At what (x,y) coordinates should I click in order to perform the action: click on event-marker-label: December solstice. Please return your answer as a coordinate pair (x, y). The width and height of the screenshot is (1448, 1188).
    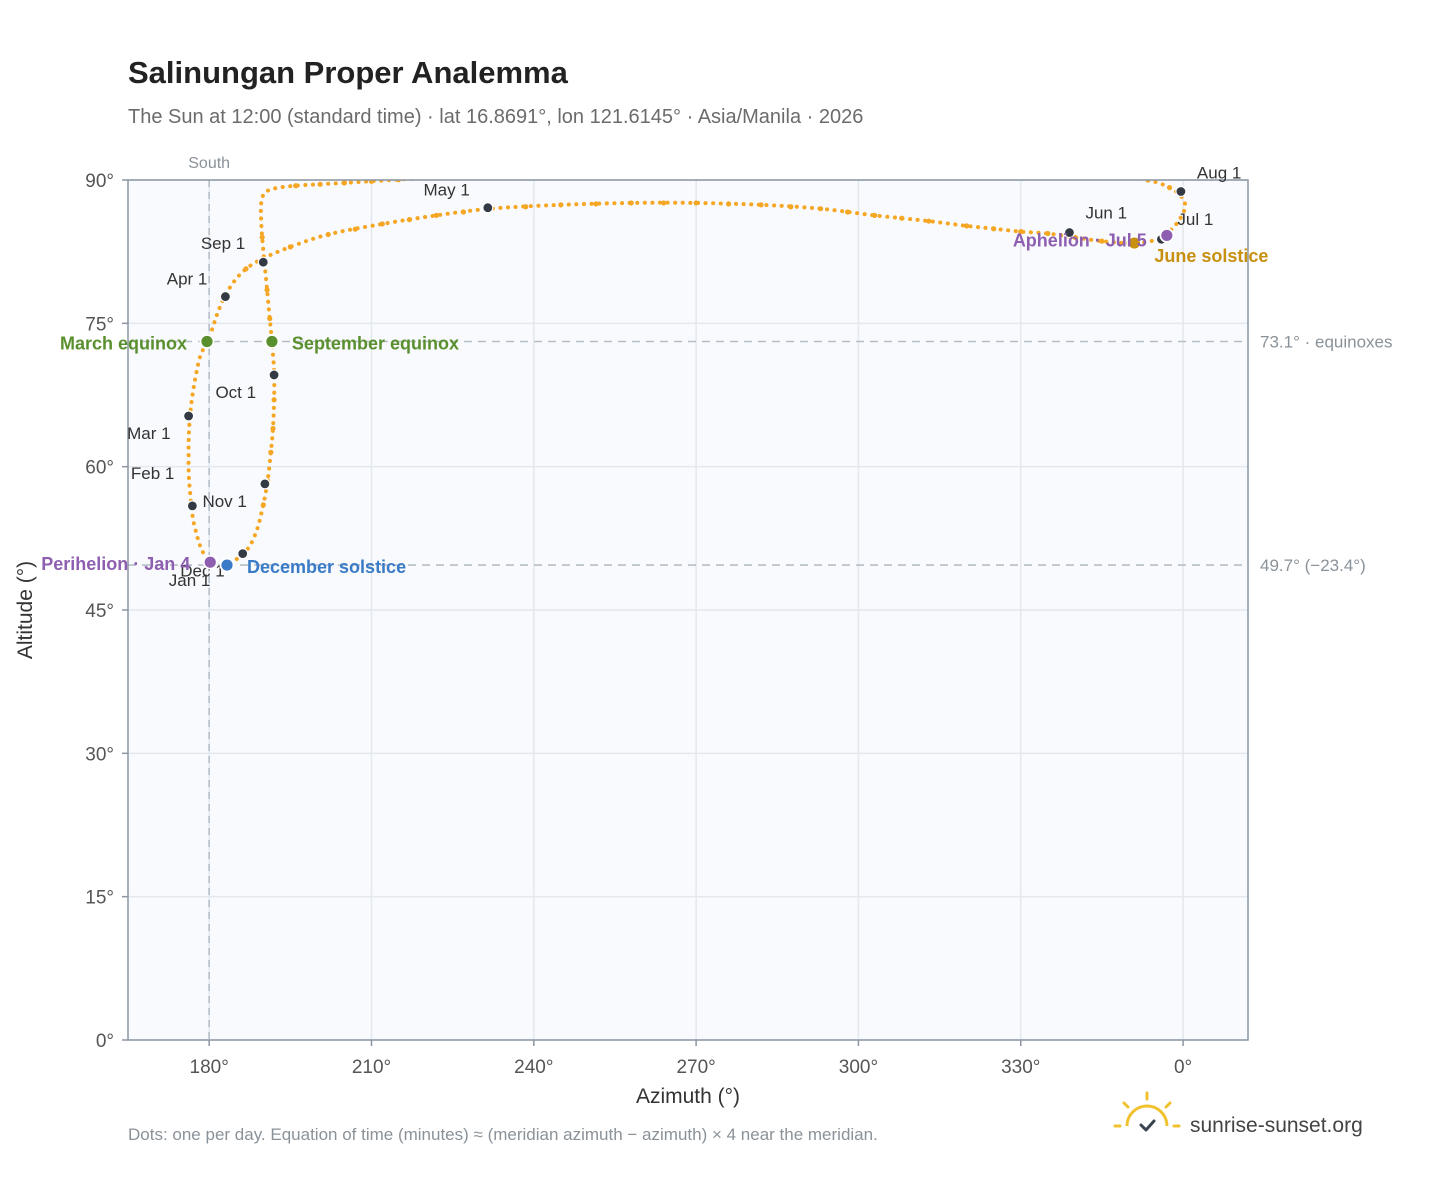
    Looking at the image, I should click on (326, 567).